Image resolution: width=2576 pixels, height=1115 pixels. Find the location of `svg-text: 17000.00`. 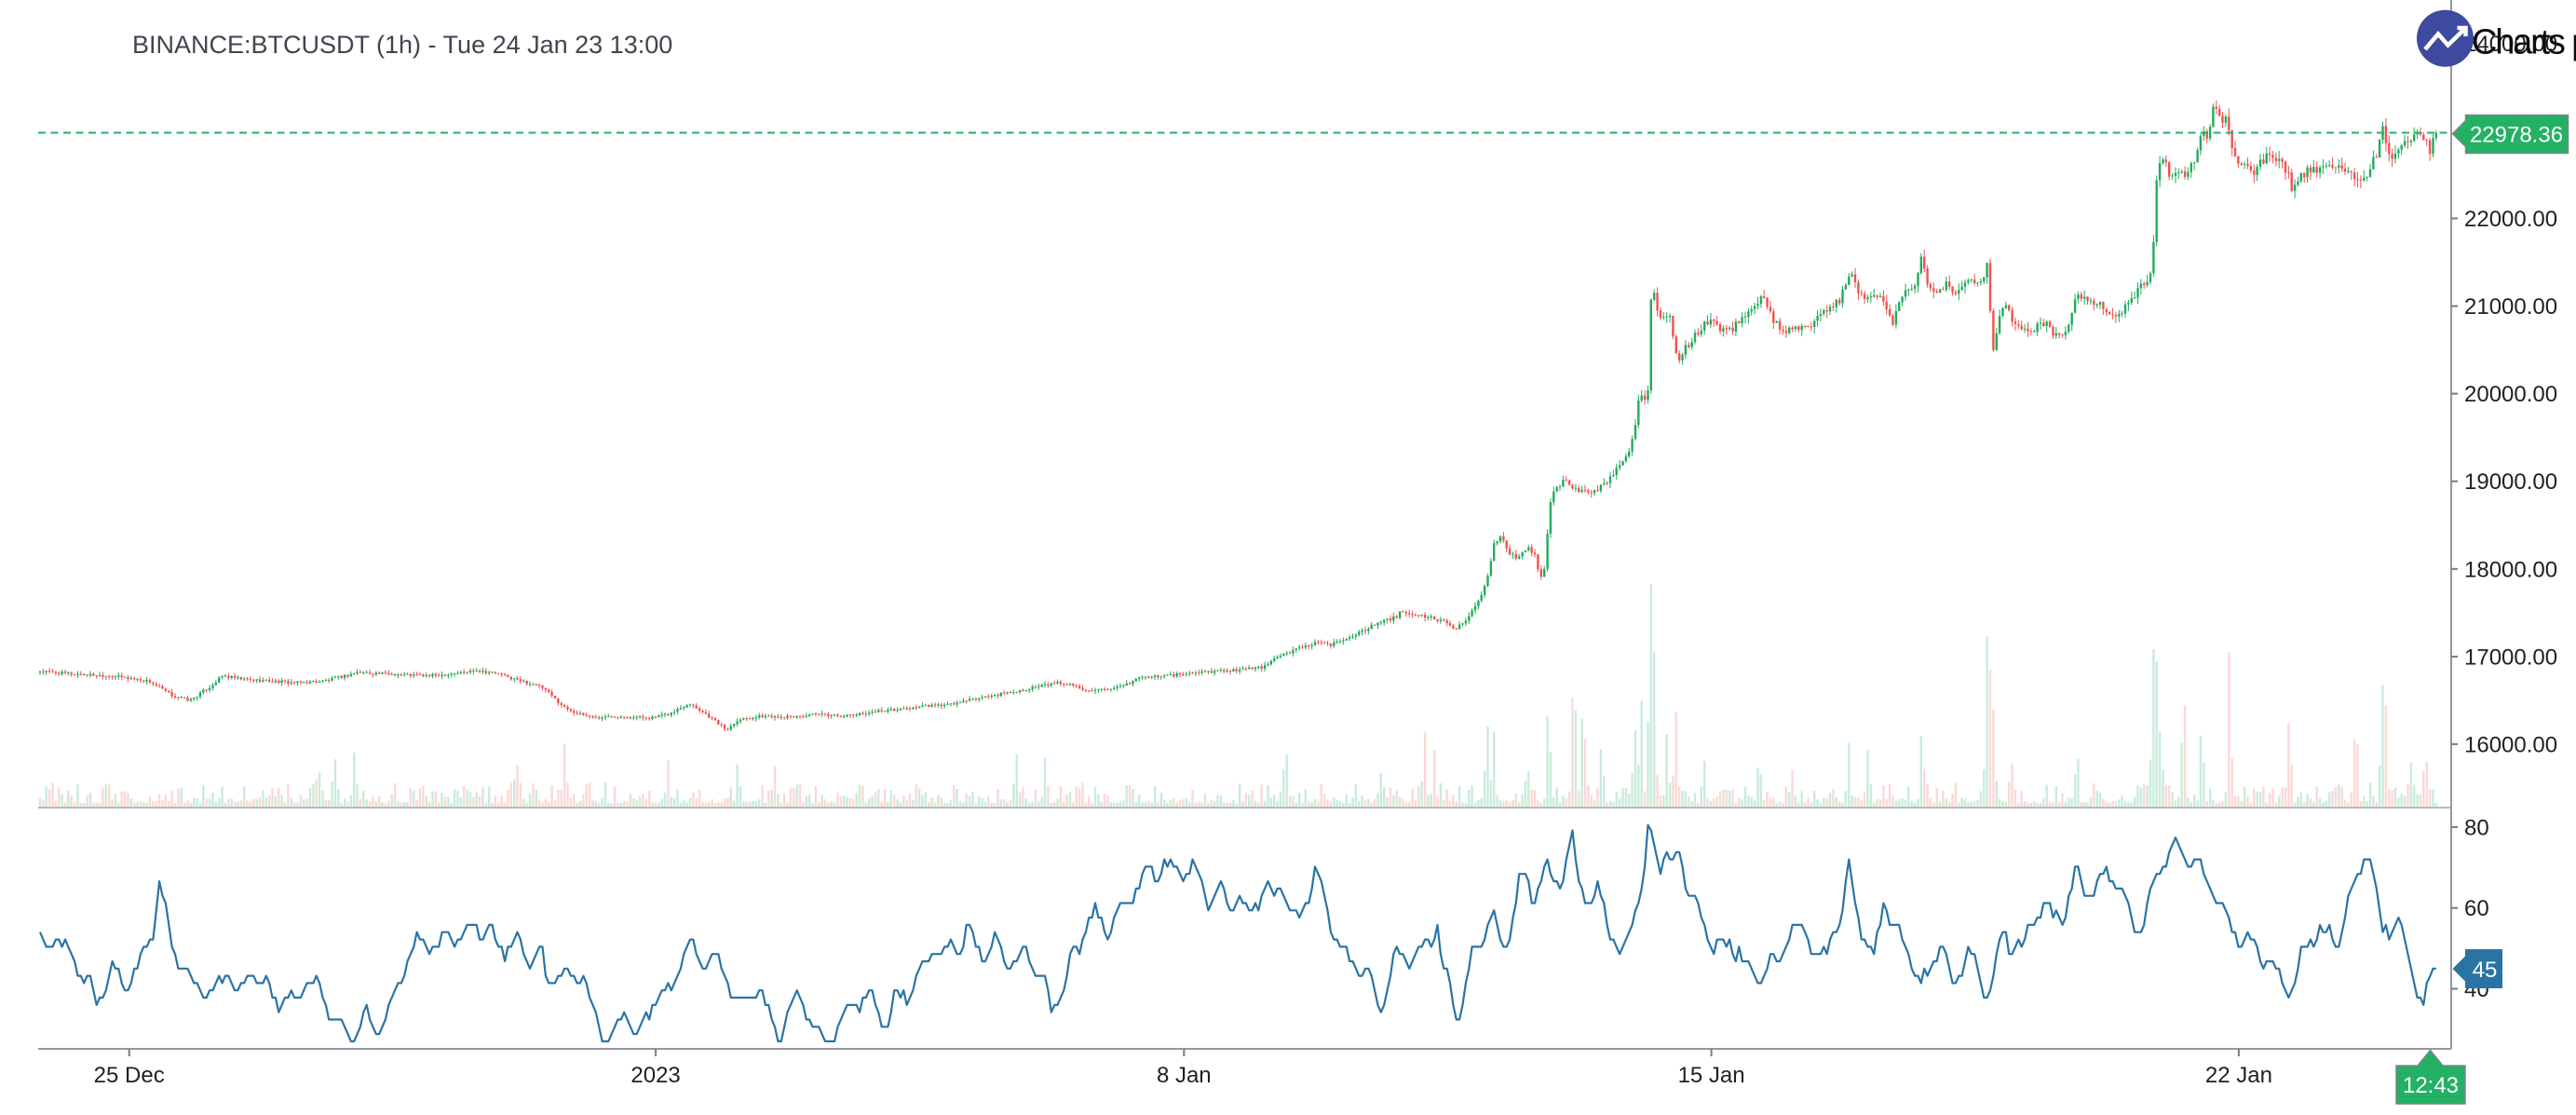

svg-text: 17000.00 is located at coordinates (2510, 657).